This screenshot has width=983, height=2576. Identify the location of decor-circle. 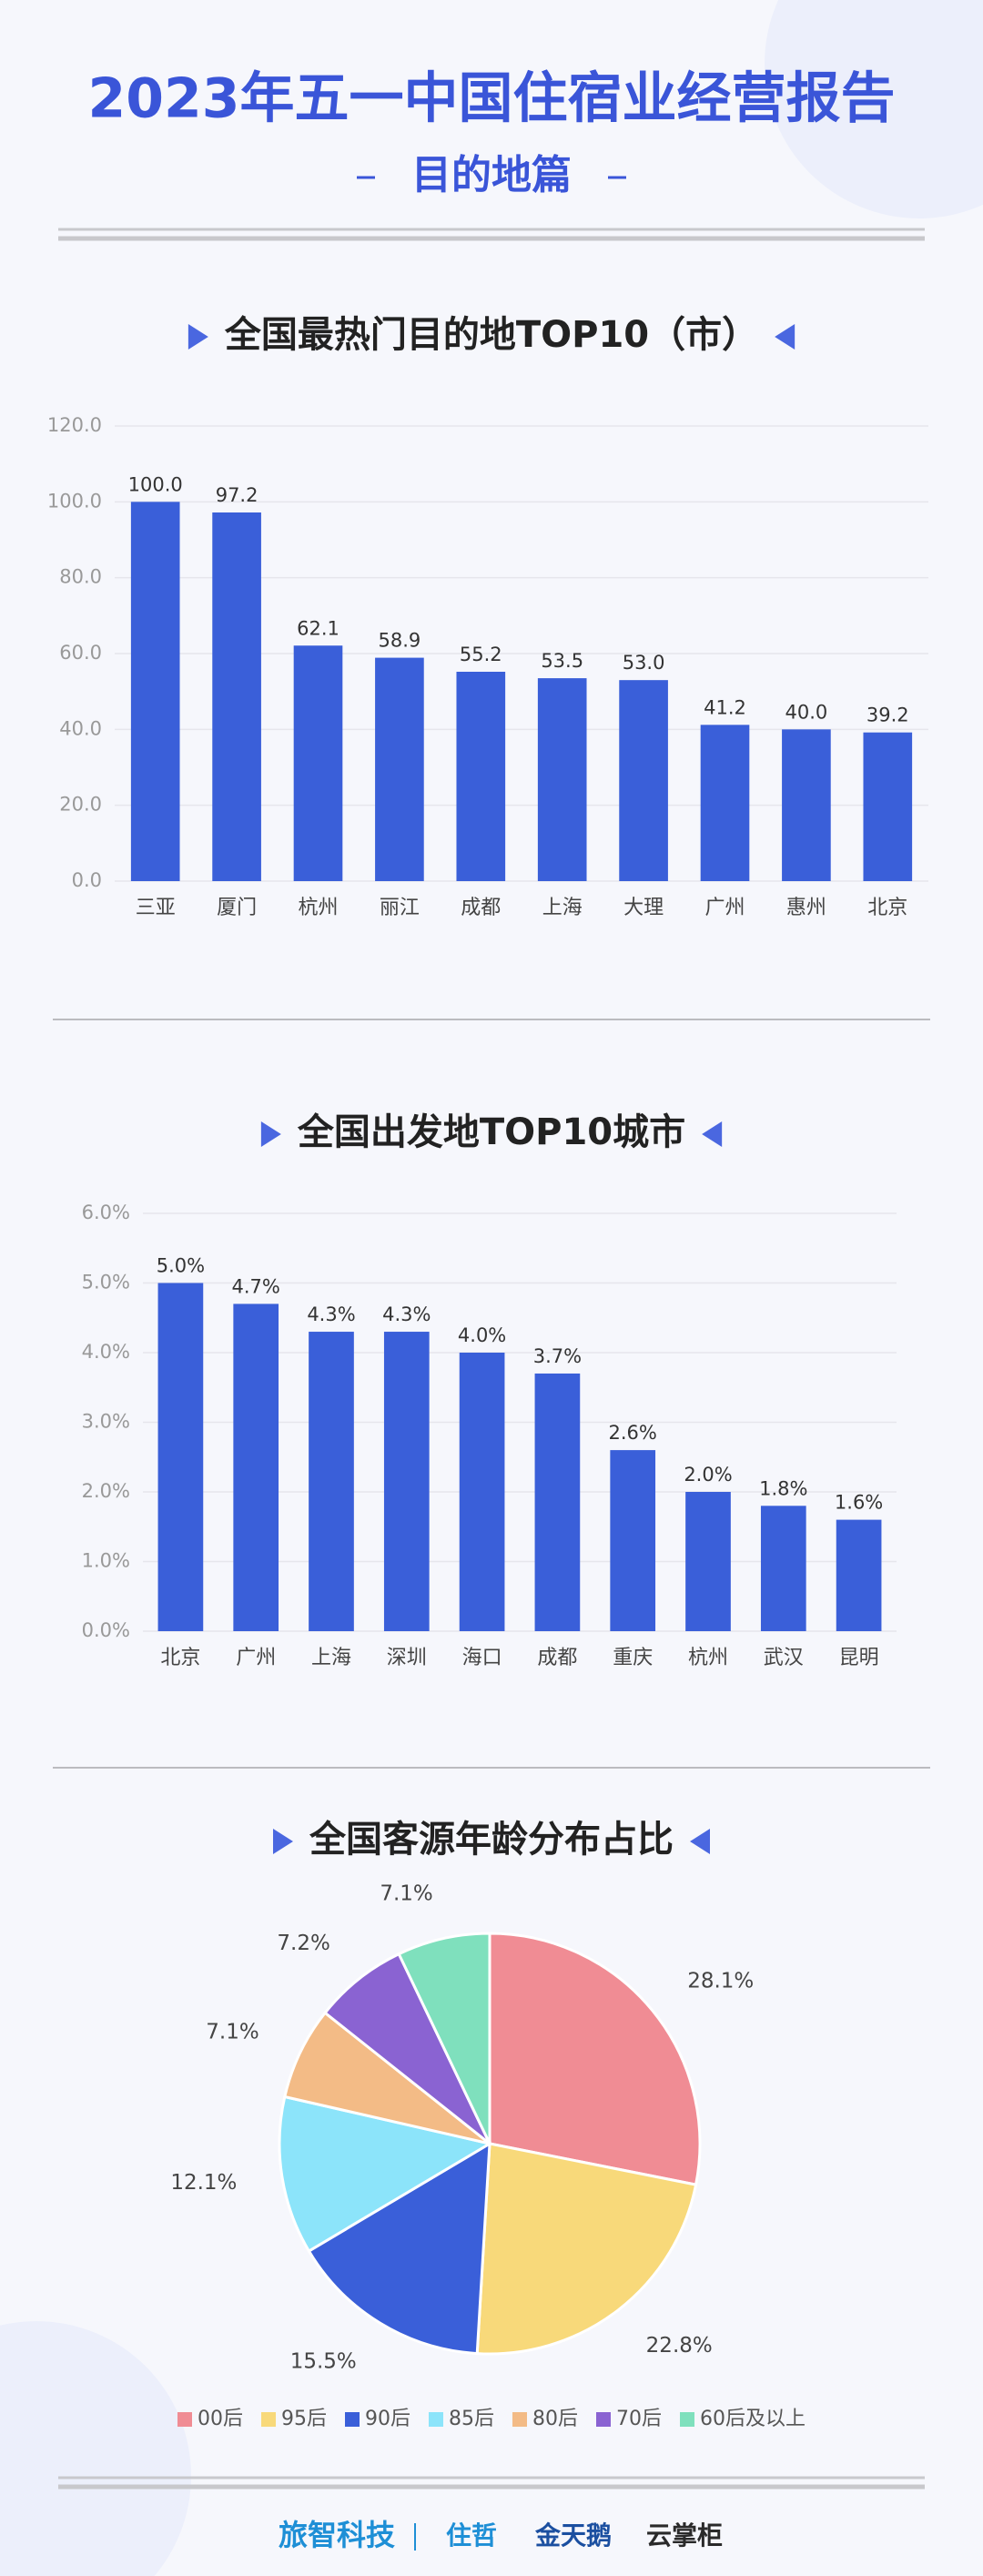
(874, 109).